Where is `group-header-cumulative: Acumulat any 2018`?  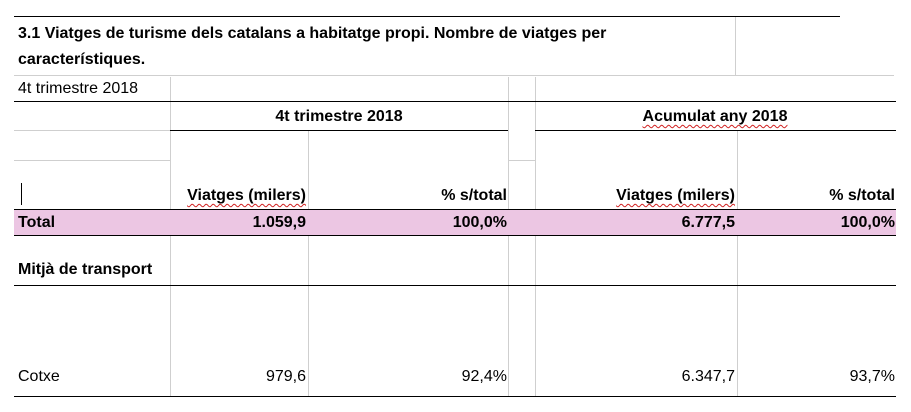
group-header-cumulative: Acumulat any 2018 is located at coordinates (715, 117).